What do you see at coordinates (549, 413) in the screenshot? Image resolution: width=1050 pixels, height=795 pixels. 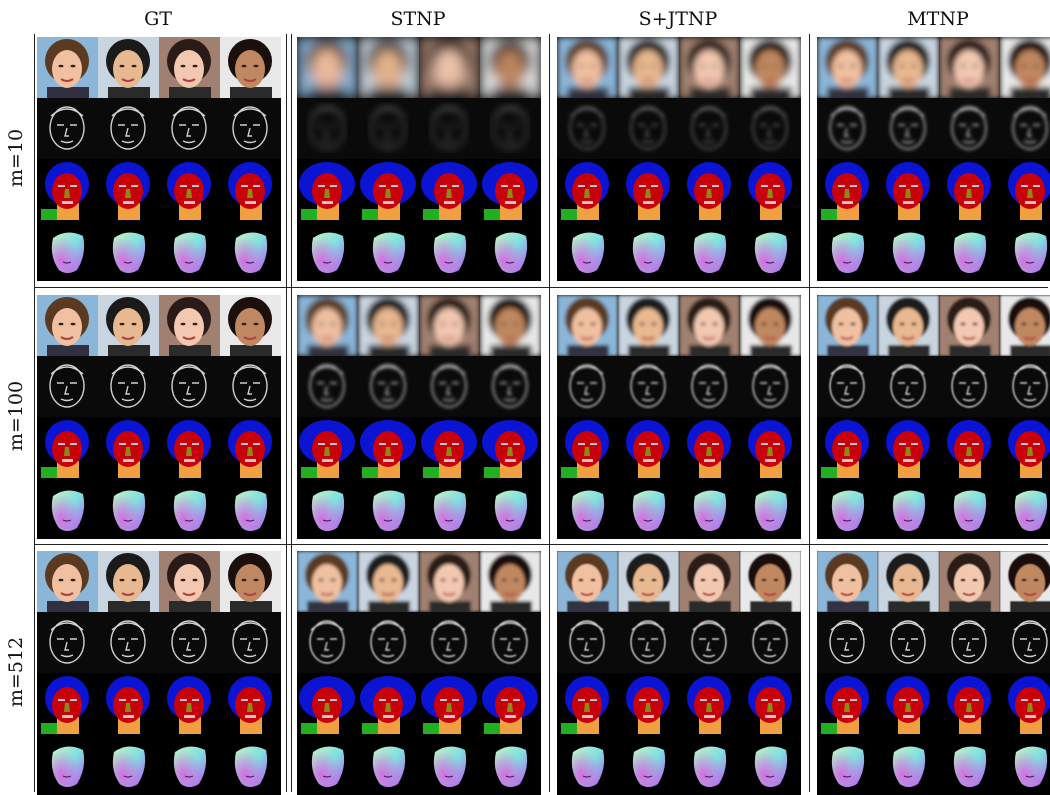 I see `grid-vline-mid` at bounding box center [549, 413].